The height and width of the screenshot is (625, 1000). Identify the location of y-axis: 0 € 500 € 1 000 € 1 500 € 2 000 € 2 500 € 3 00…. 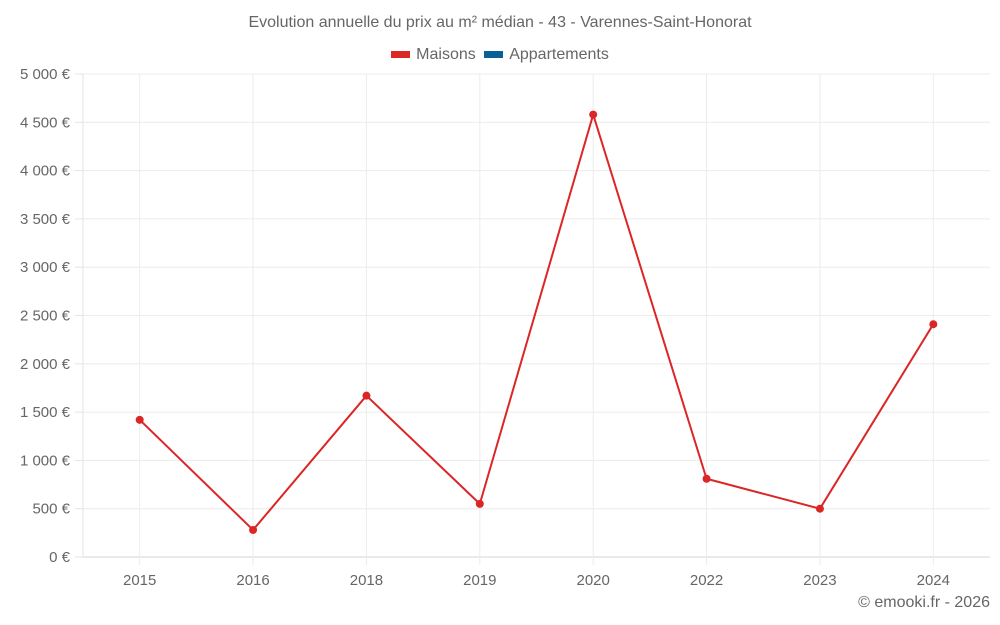
(51, 316).